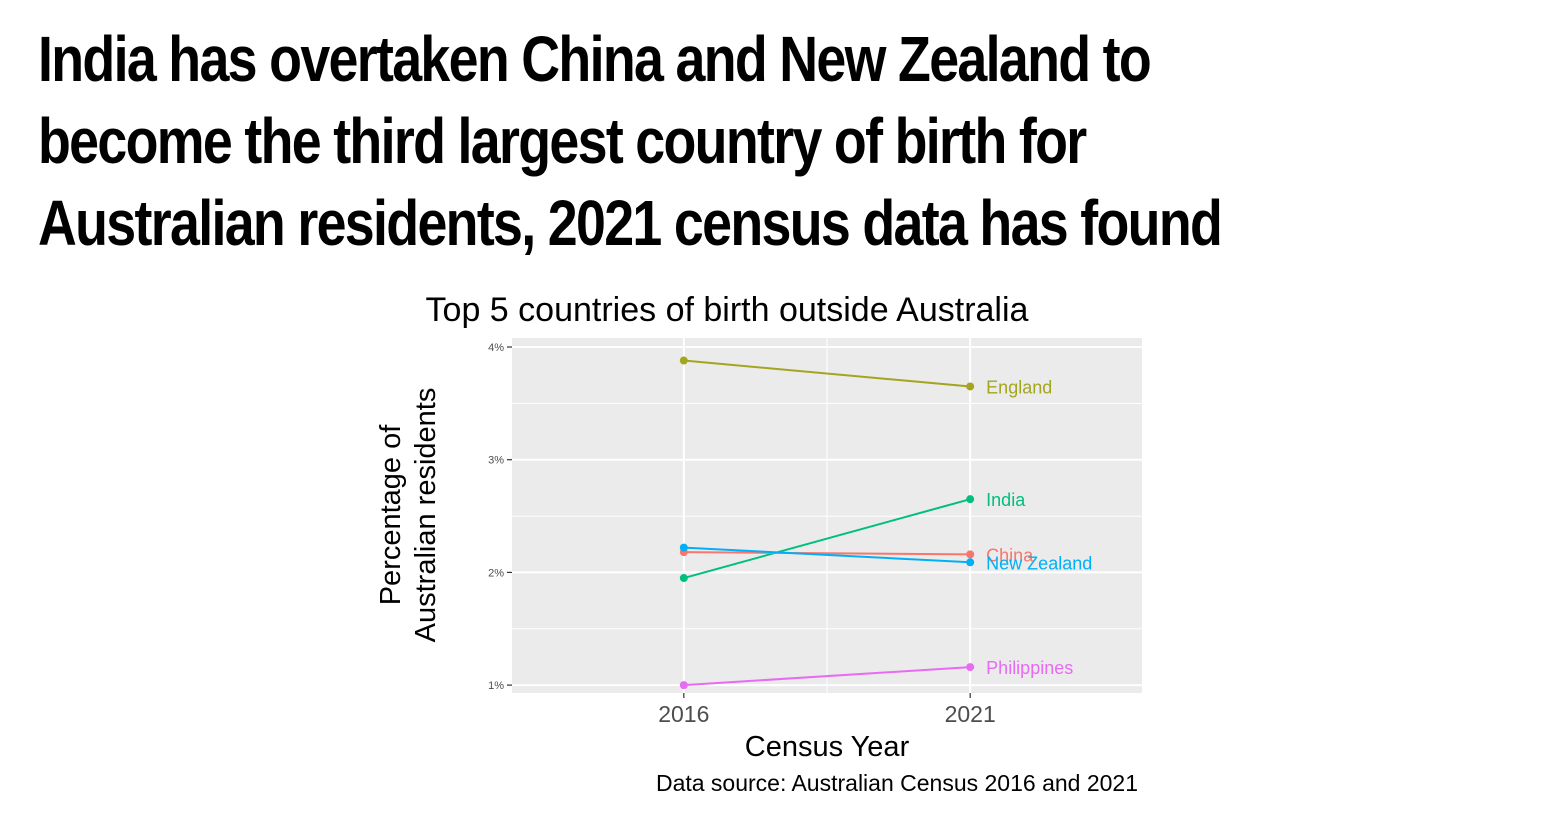 This screenshot has width=1551, height=826. Describe the element at coordinates (1029, 668) in the screenshot. I see `series-label-philippines: Philippines` at that location.